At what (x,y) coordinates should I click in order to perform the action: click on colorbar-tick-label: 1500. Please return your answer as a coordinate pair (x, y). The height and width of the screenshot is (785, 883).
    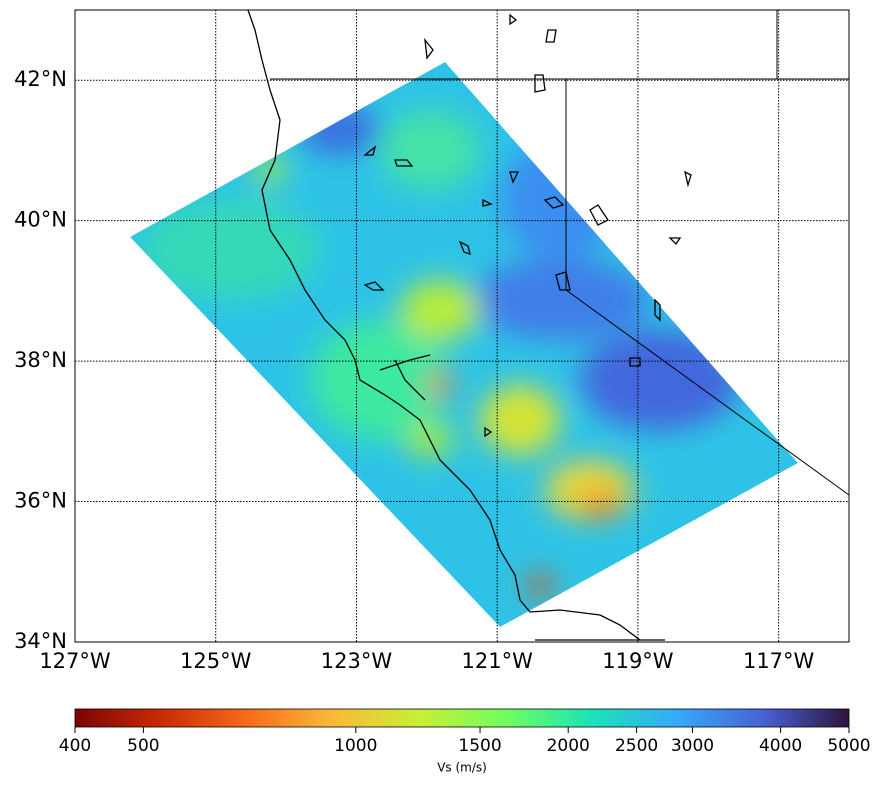
    Looking at the image, I should click on (479, 746).